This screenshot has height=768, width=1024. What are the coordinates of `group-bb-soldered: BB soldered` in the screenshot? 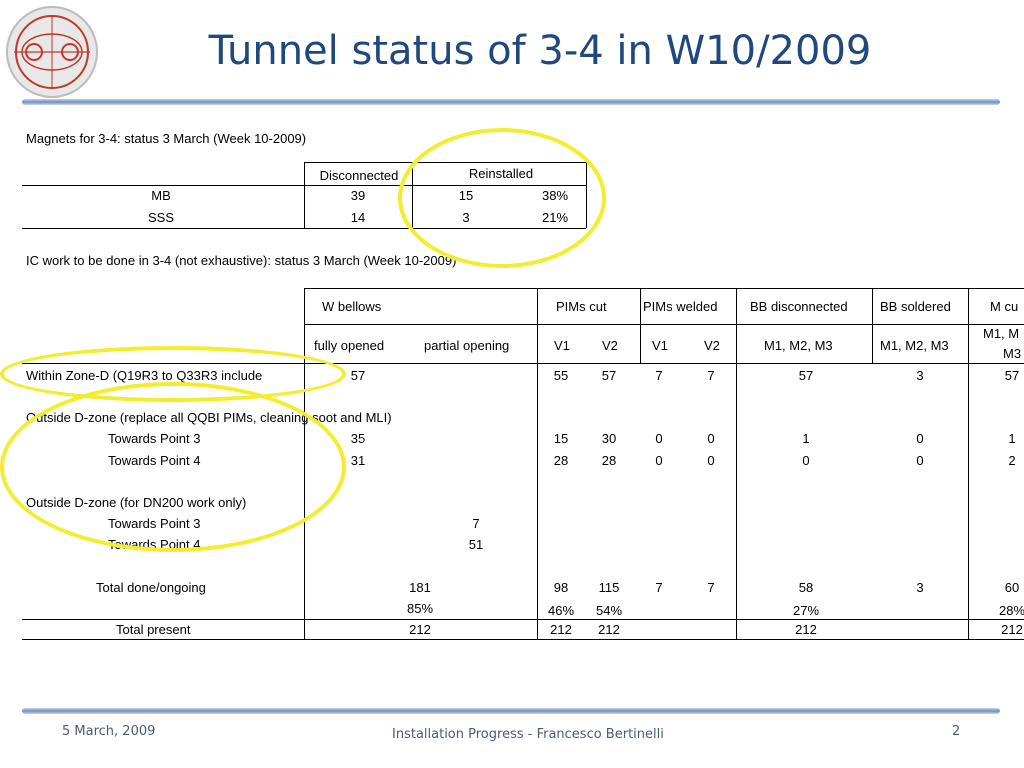 It's located at (915, 306).